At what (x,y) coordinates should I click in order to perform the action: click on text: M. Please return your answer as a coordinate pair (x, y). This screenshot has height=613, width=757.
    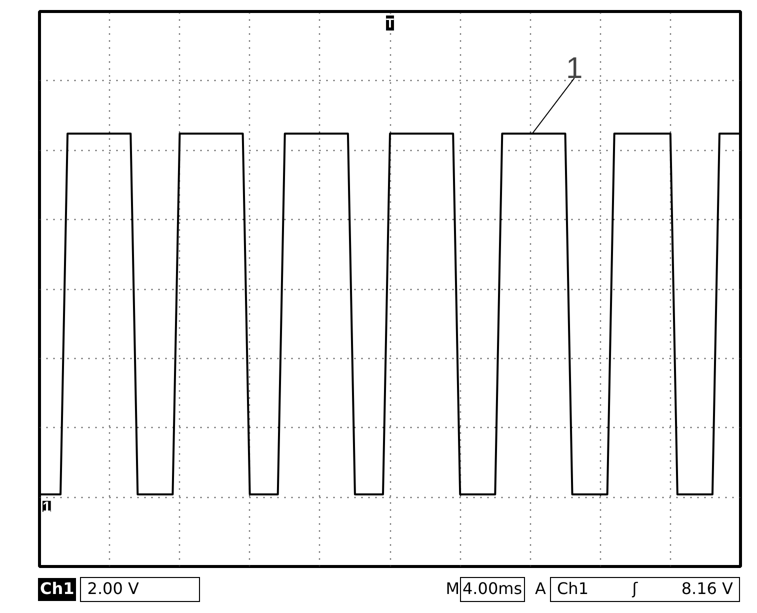
    Looking at the image, I should click on (453, 589).